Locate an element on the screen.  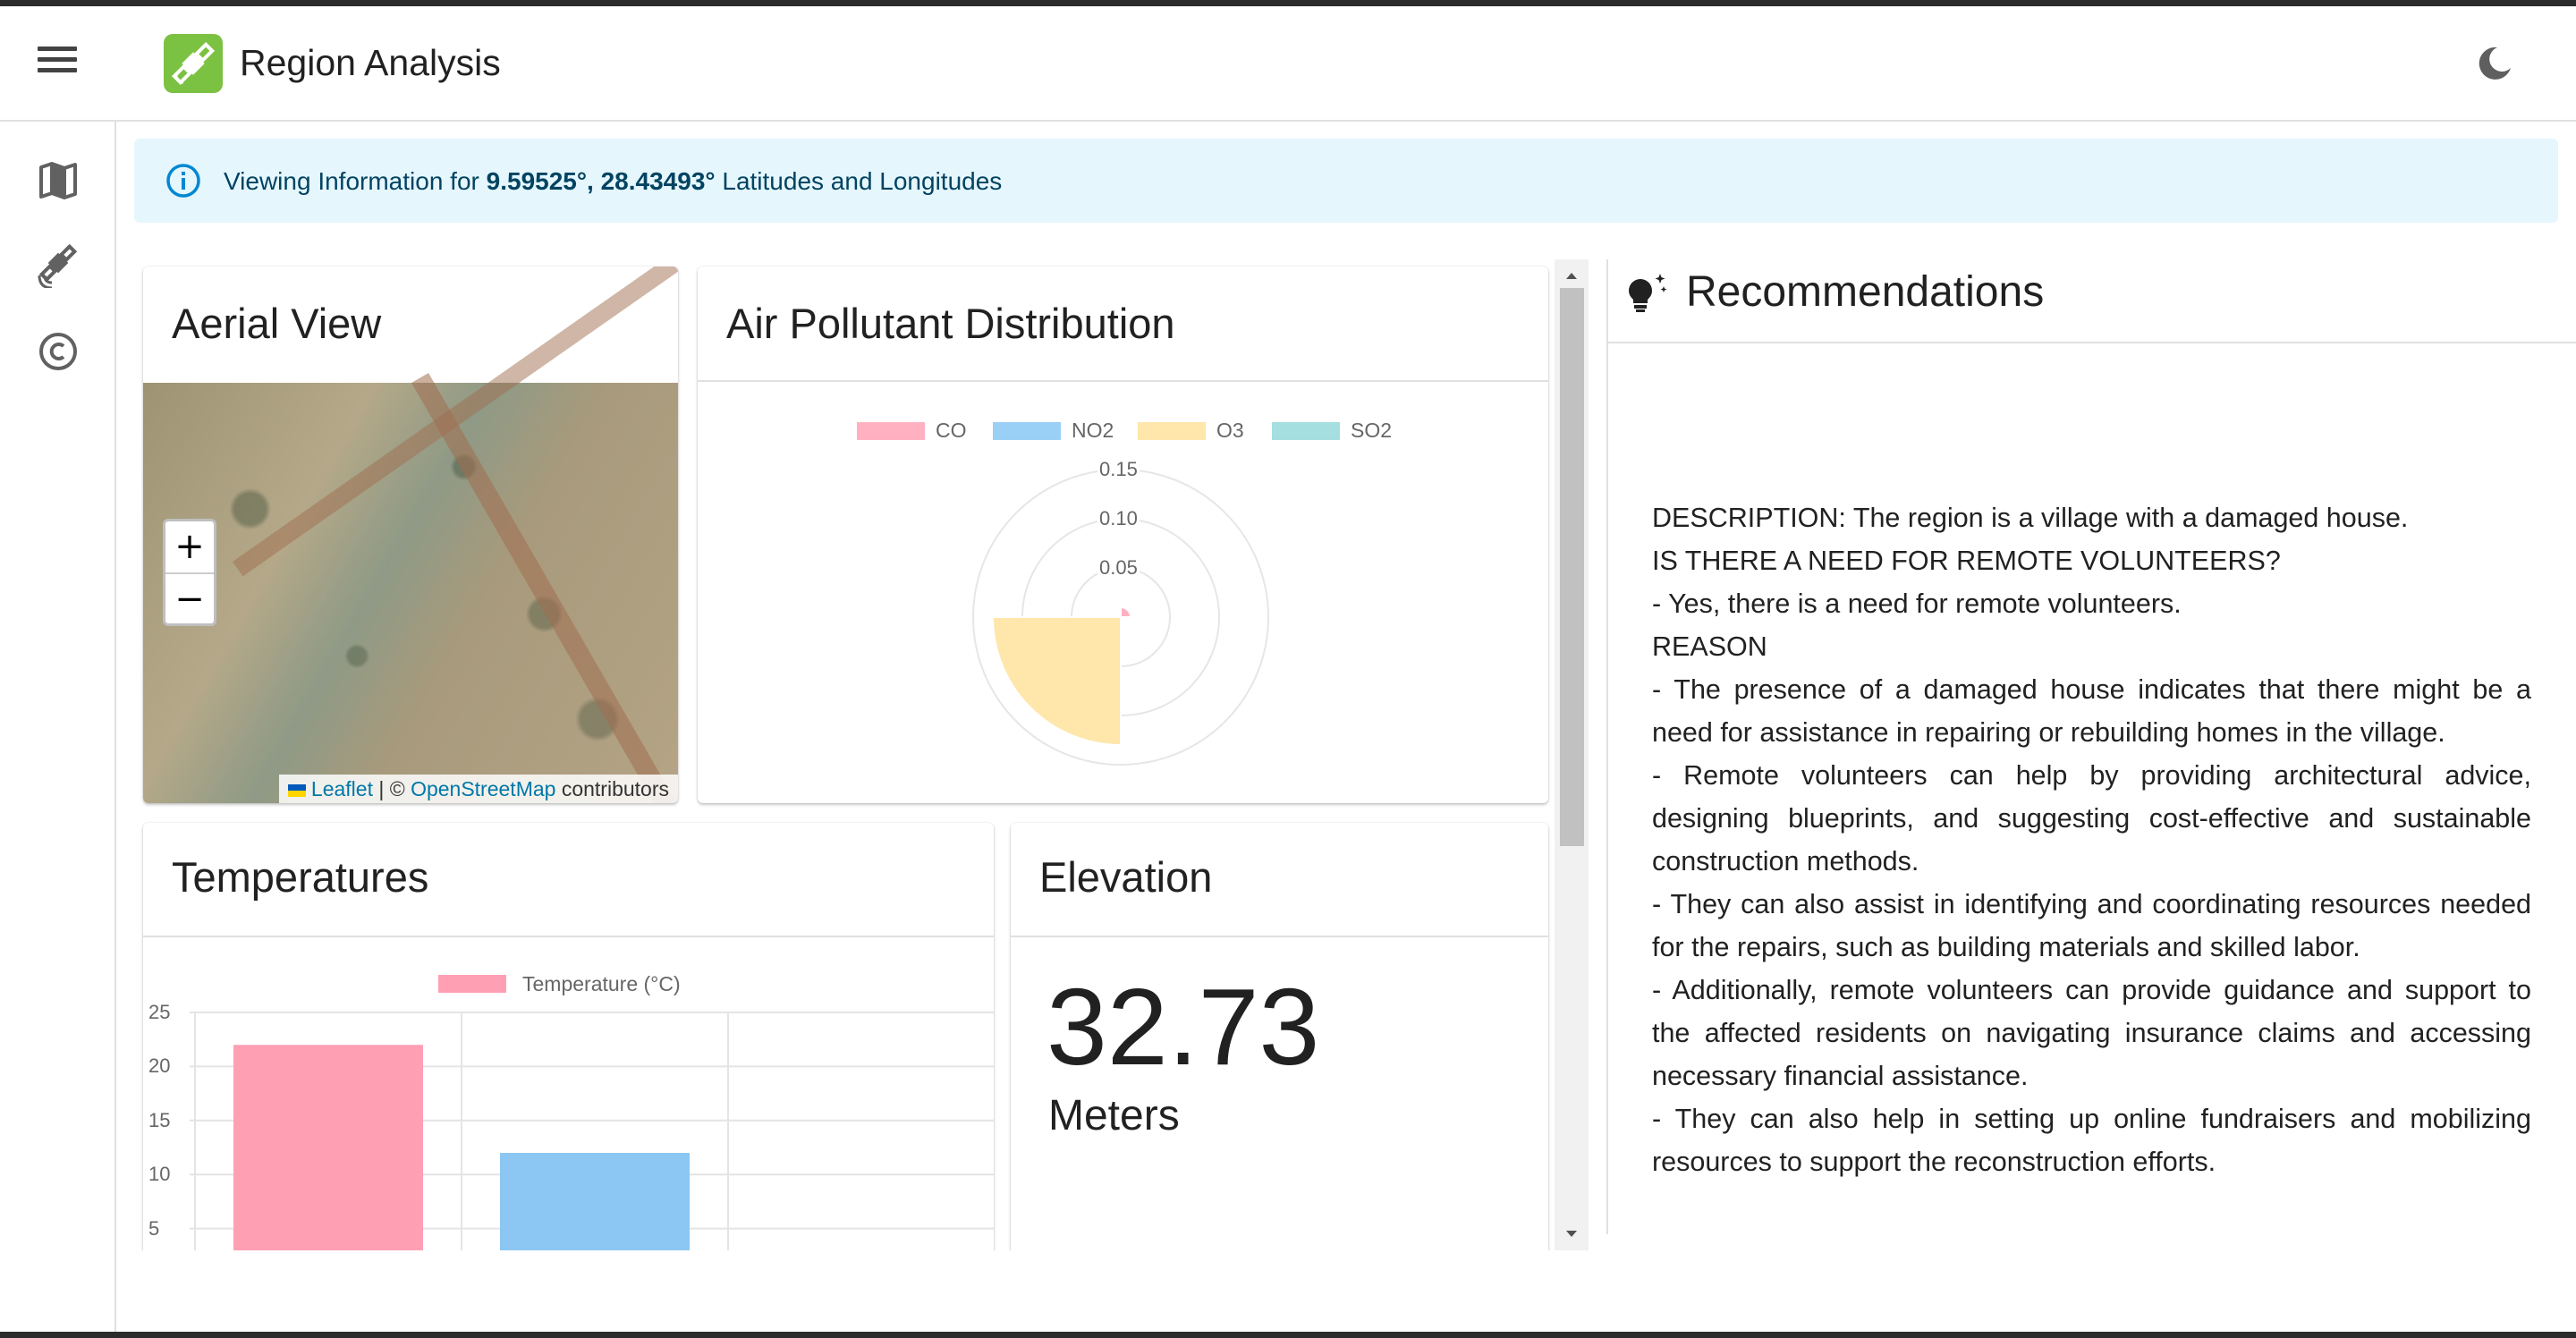
sidebar is located at coordinates (58, 727).